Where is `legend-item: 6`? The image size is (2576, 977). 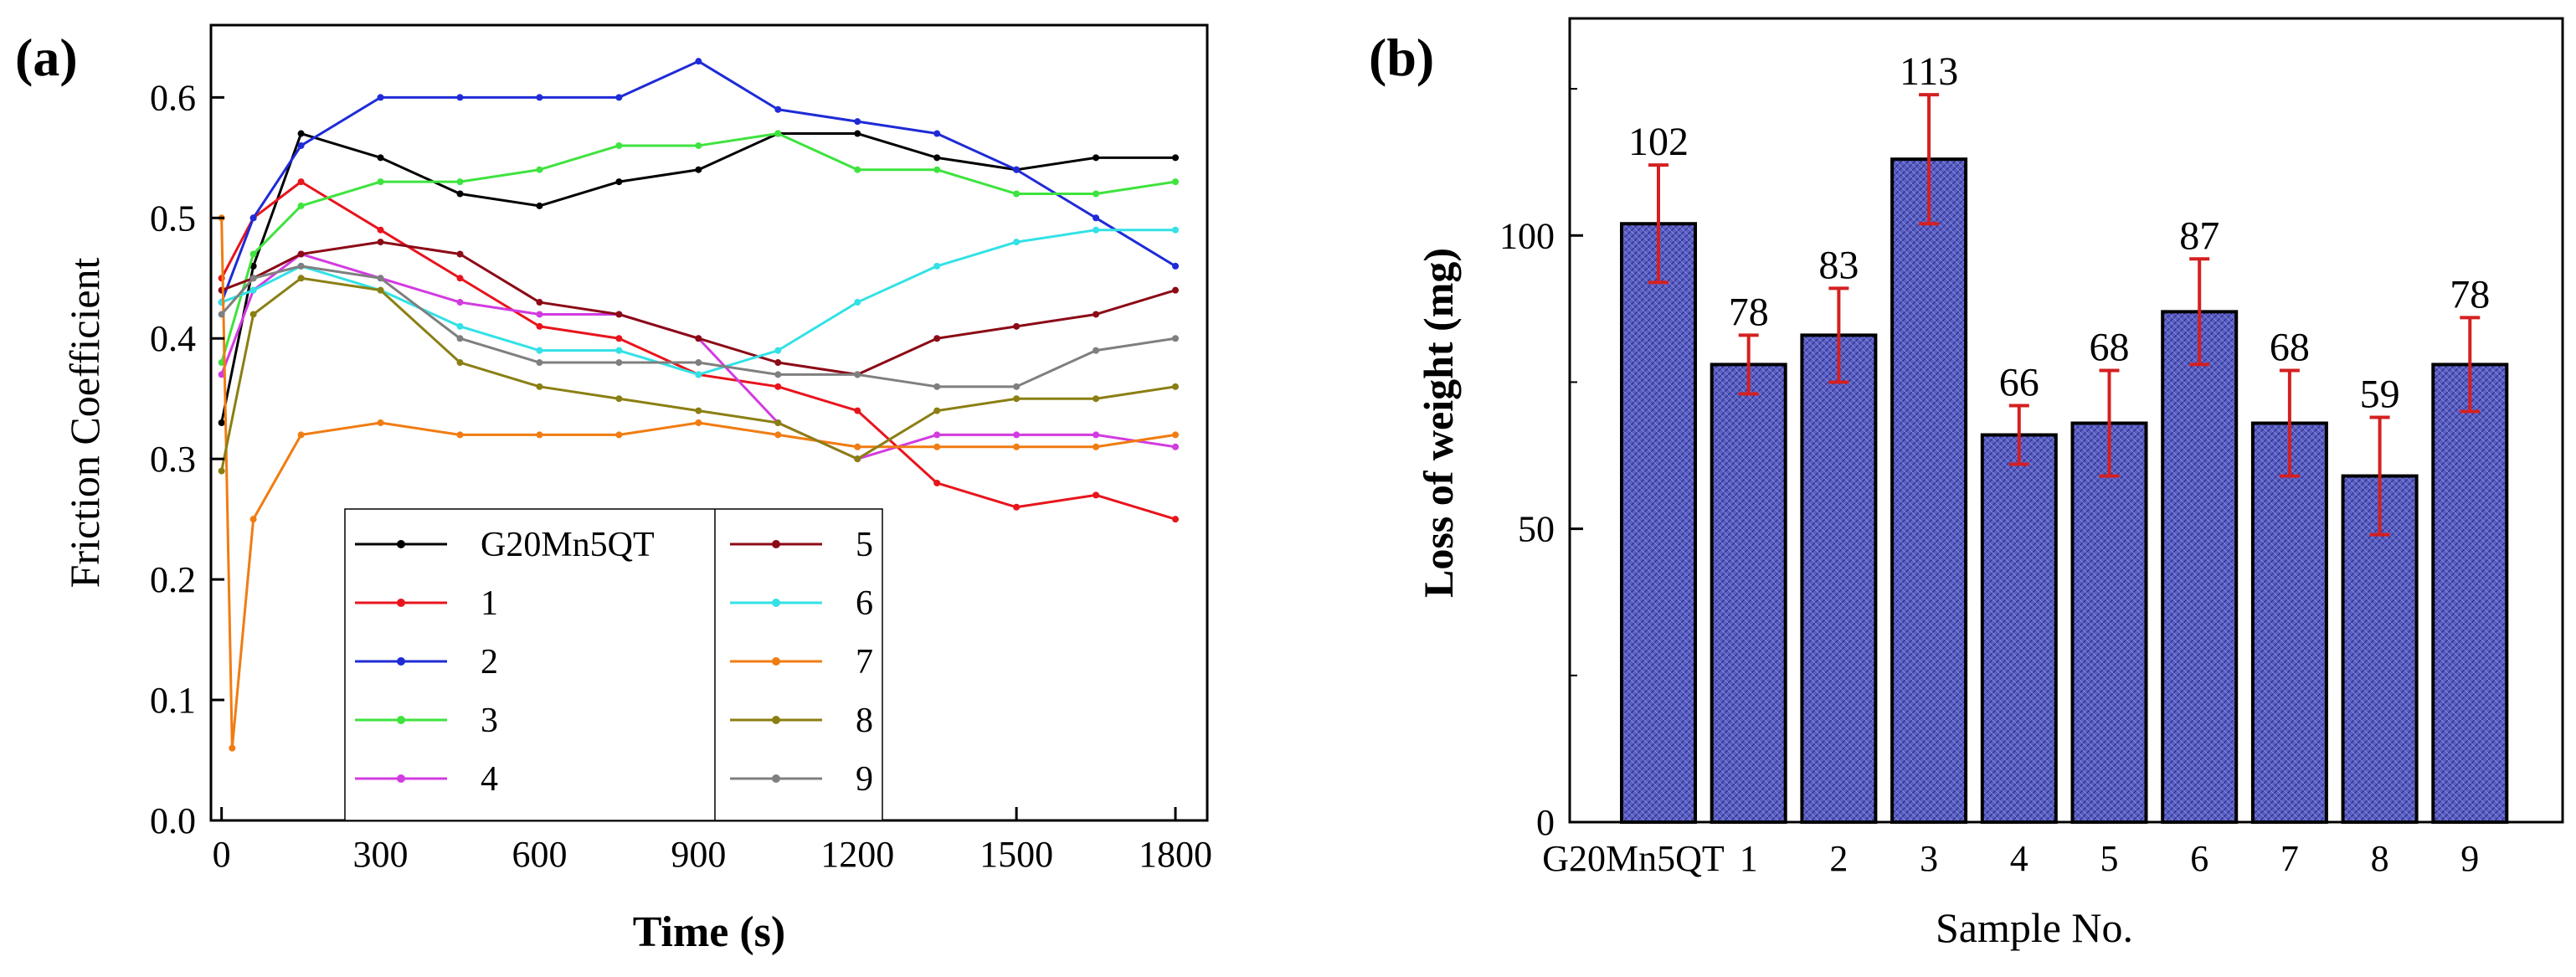
legend-item: 6 is located at coordinates (802, 603).